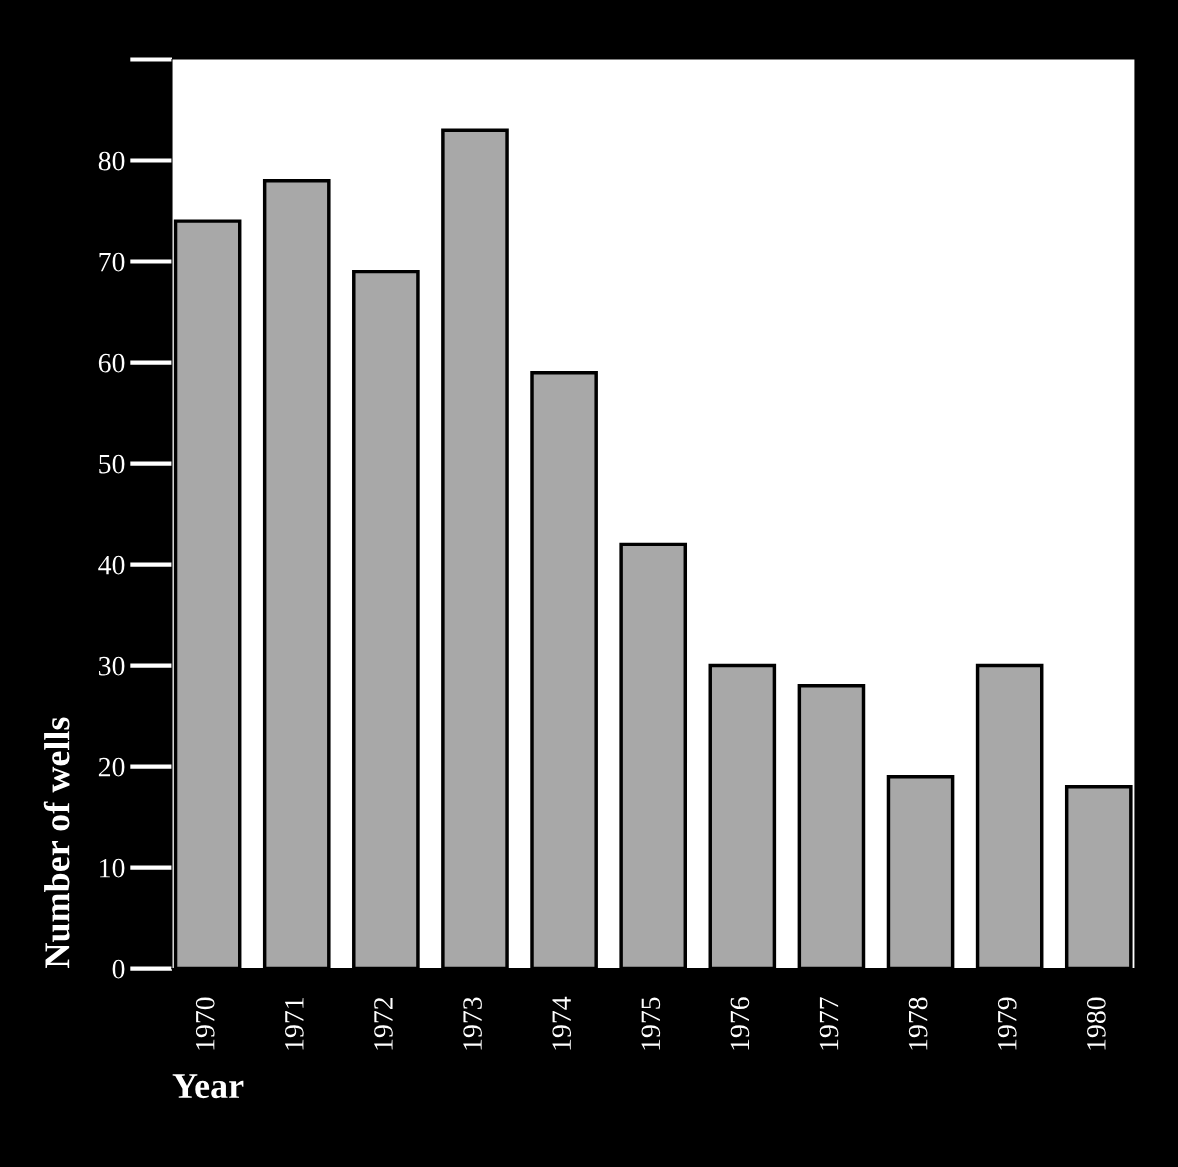 This screenshot has height=1167, width=1178. I want to click on y-tick-label: 0, so click(118, 969).